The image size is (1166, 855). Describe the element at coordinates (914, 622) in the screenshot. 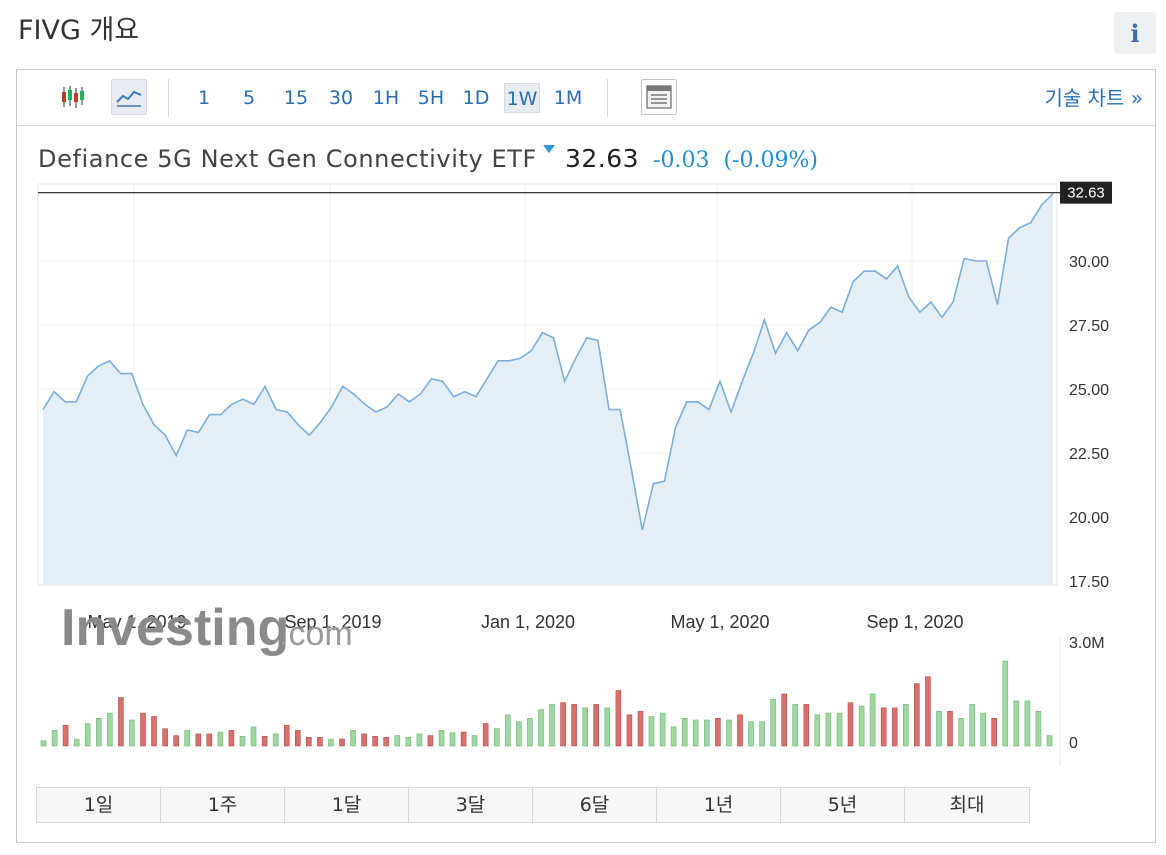

I see `x-tick-label: Sep 1, 2020` at that location.